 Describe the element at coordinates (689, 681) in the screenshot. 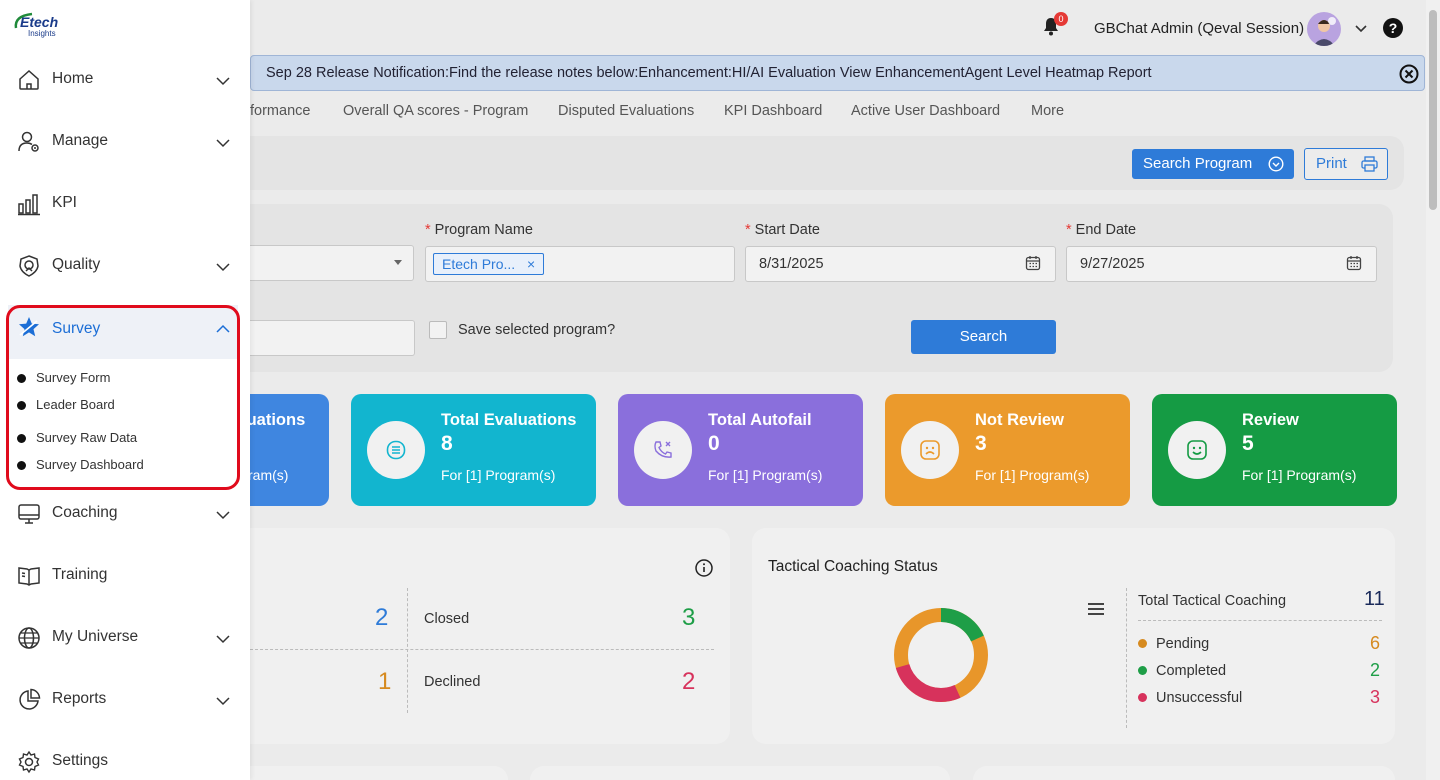

I see `declined-value: 2` at that location.